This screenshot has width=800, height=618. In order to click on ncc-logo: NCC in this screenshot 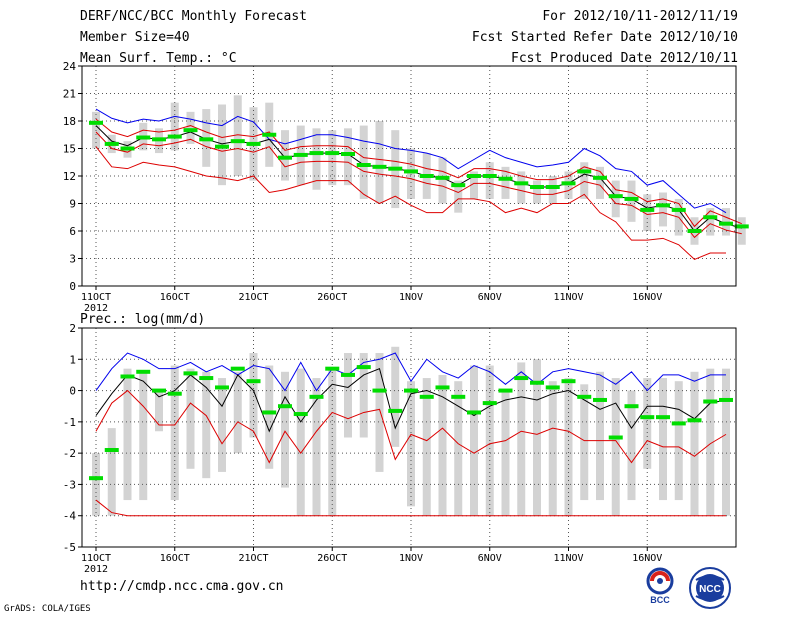, I will do `click(710, 588)`.